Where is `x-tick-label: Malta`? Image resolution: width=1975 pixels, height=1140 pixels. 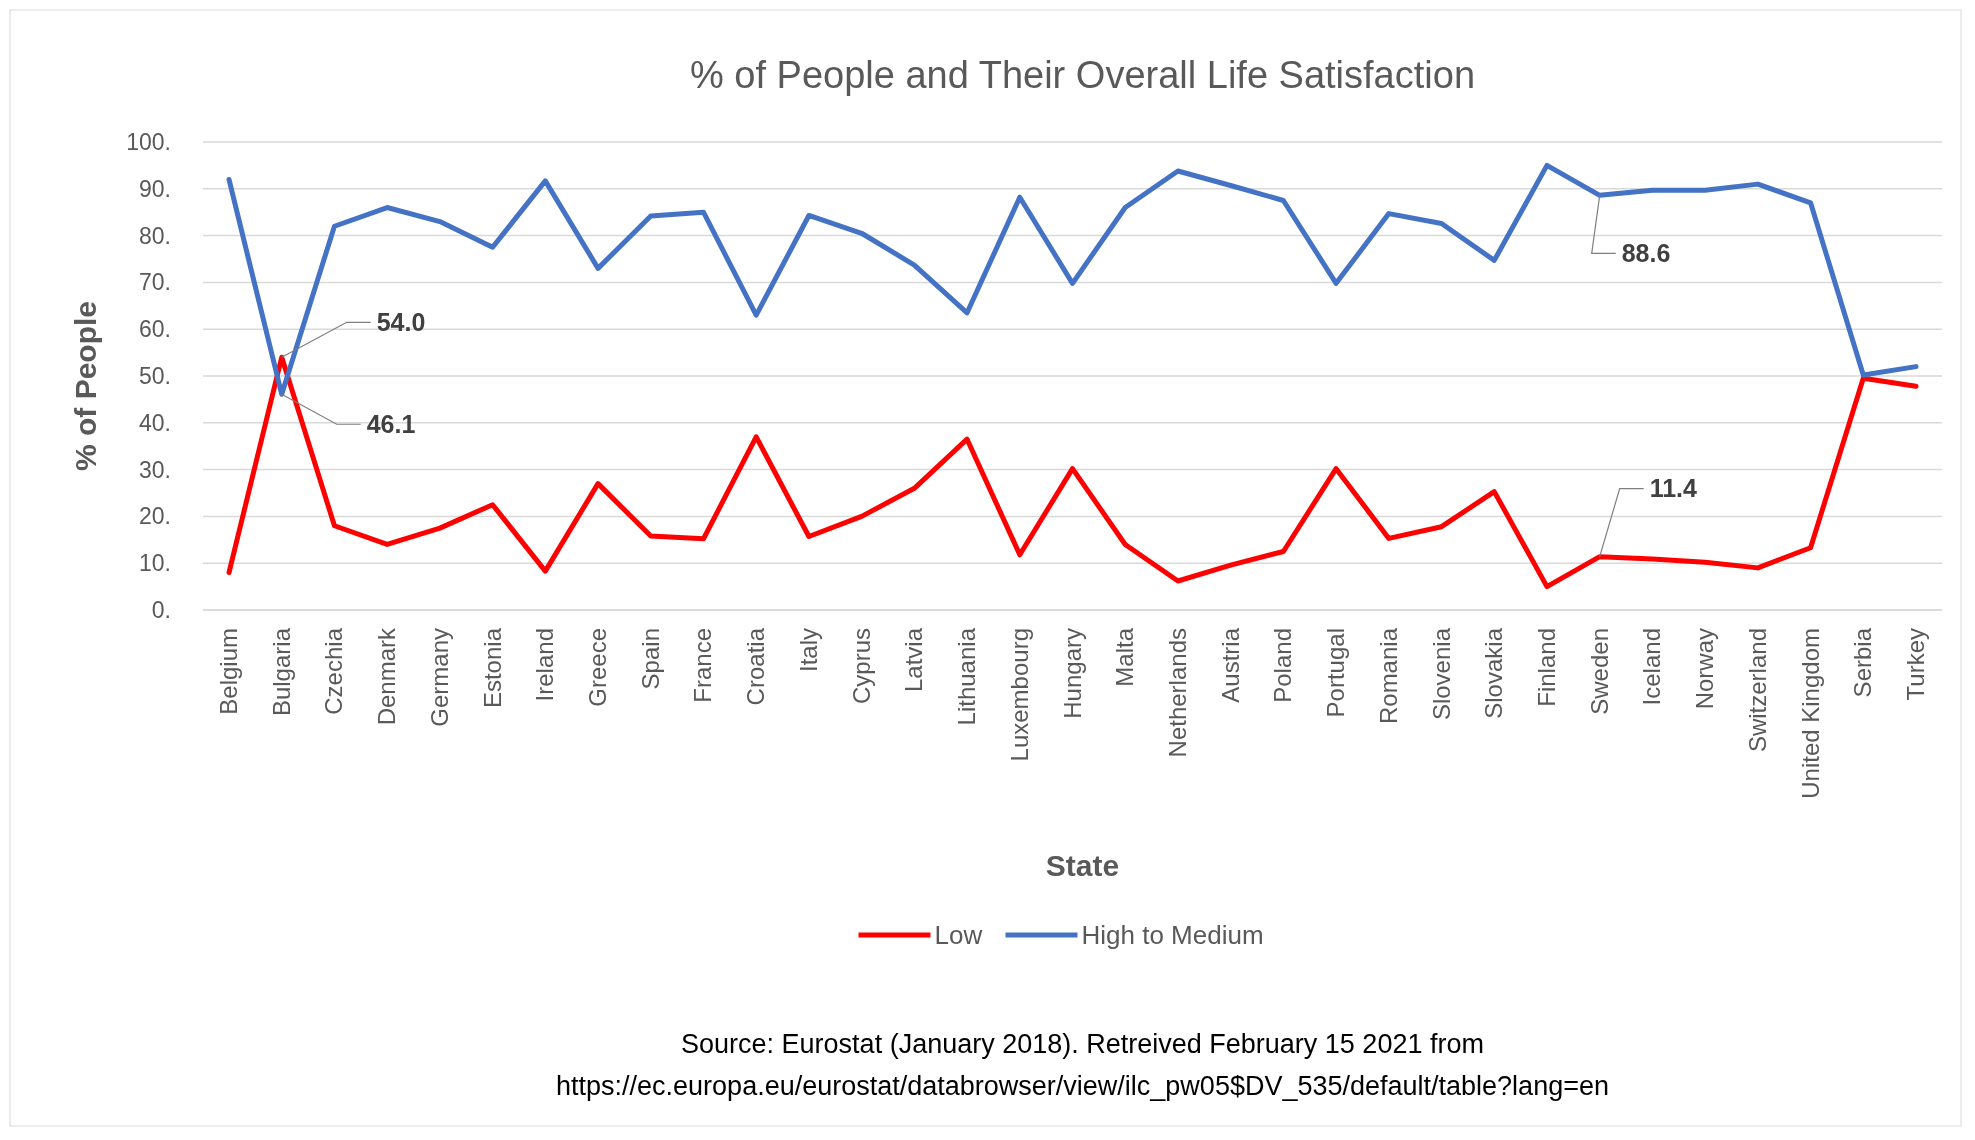 x-tick-label: Malta is located at coordinates (1125, 657).